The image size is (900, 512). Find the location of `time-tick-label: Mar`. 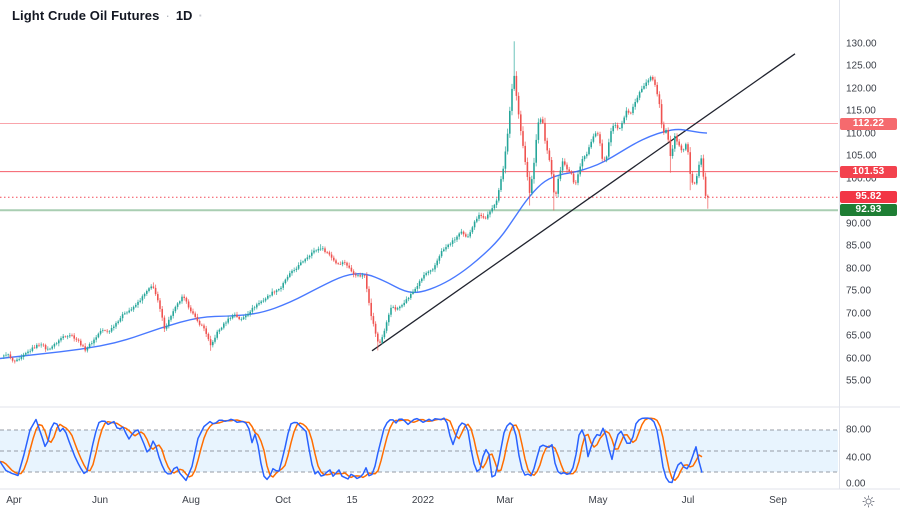

time-tick-label: Mar is located at coordinates (505, 500).